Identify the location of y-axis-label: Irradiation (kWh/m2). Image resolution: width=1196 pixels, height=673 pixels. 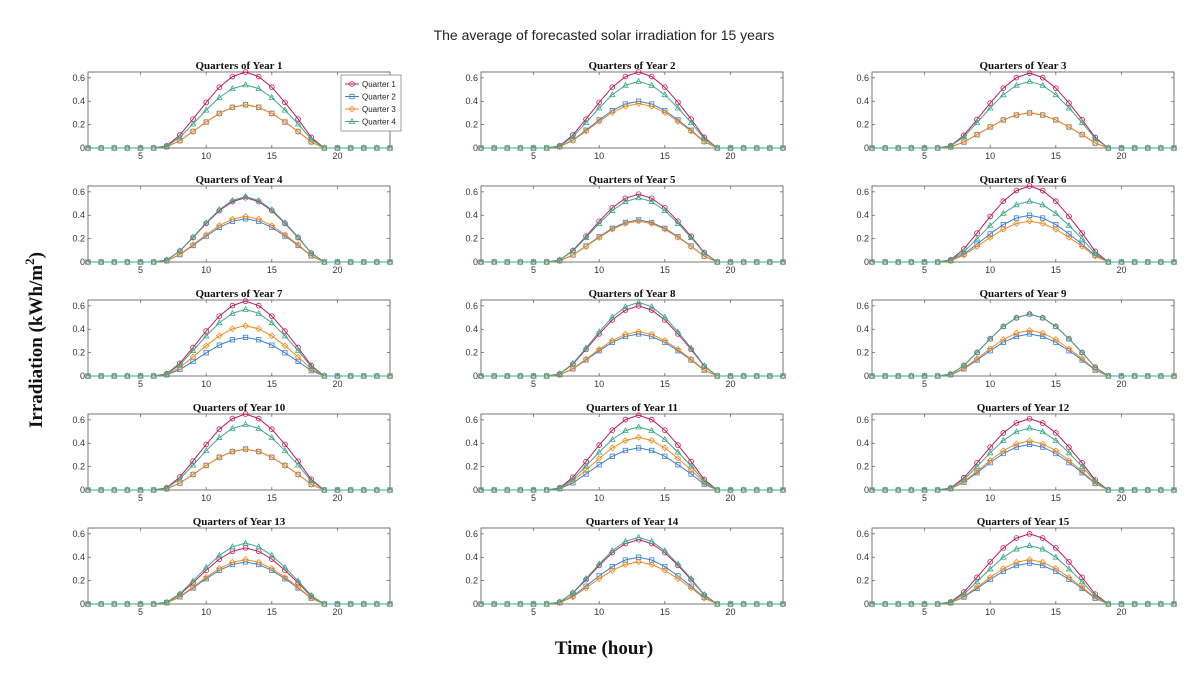
(34, 340).